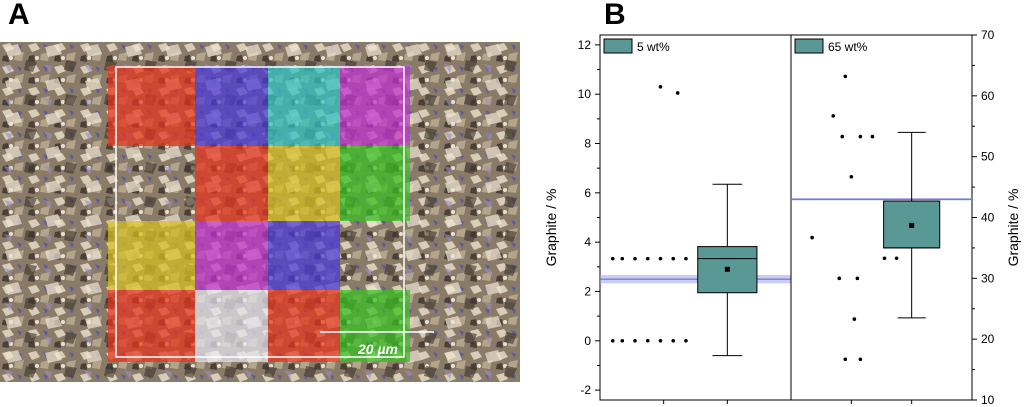  I want to click on y-tick-label: 2, so click(587, 291).